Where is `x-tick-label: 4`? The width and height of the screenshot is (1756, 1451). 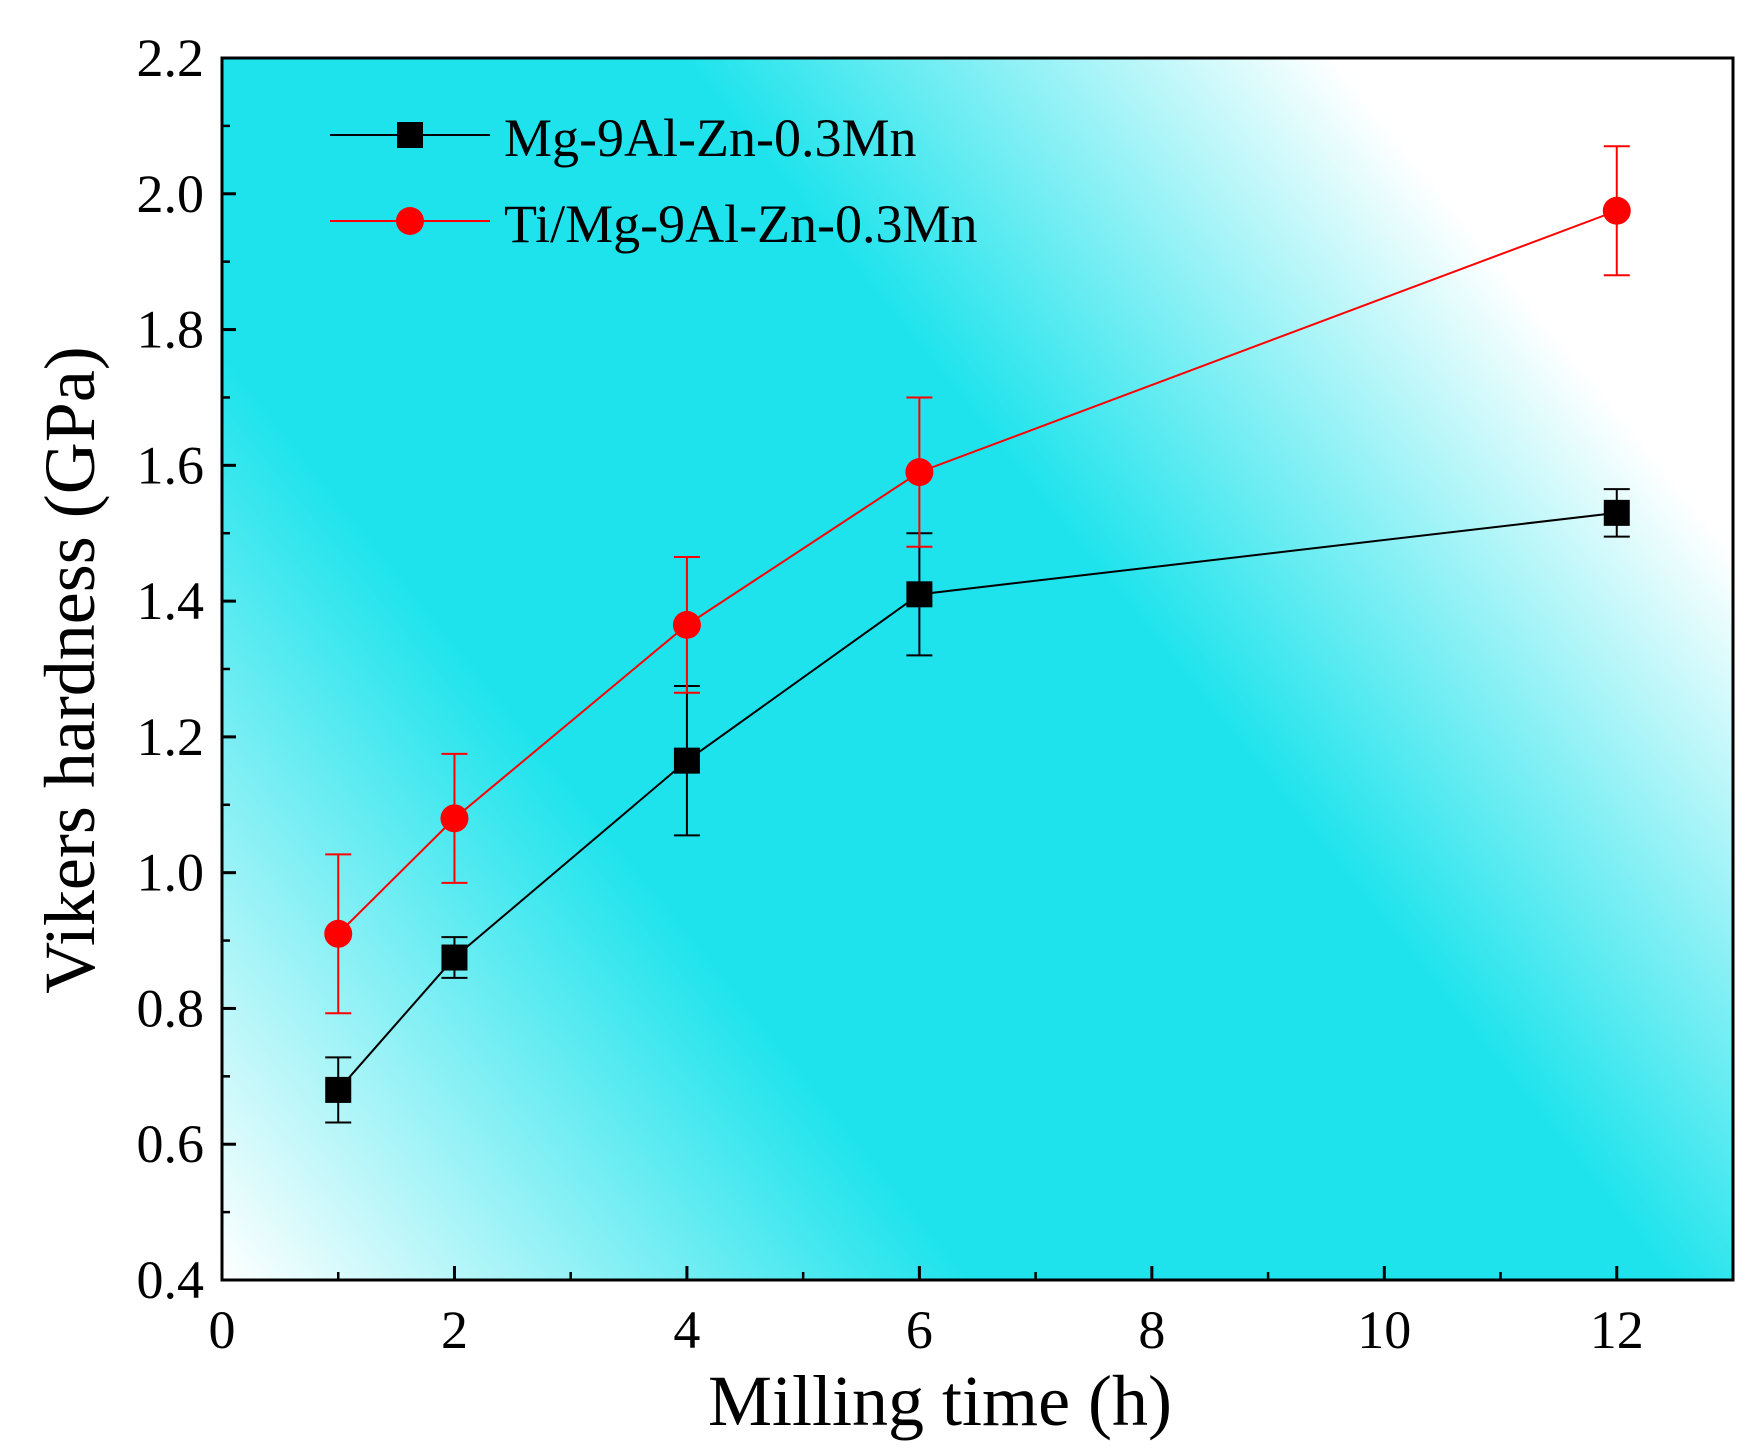 x-tick-label: 4 is located at coordinates (686, 1330).